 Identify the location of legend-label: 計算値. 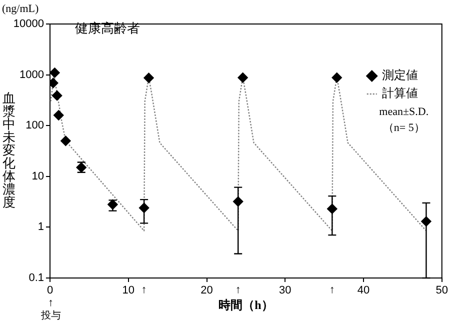
(400, 93).